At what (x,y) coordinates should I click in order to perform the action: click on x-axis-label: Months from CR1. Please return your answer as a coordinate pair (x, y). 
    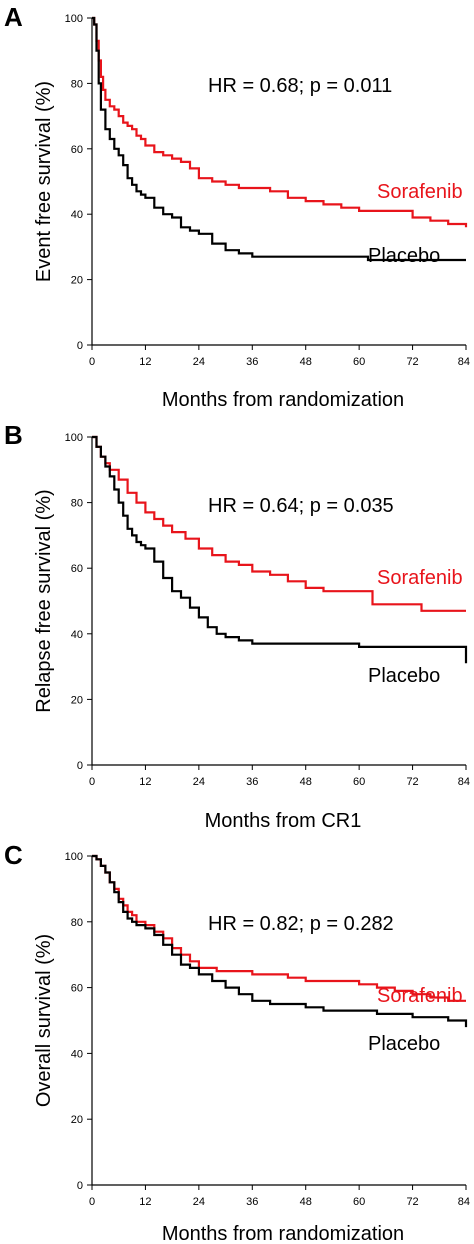
    Looking at the image, I should click on (283, 821).